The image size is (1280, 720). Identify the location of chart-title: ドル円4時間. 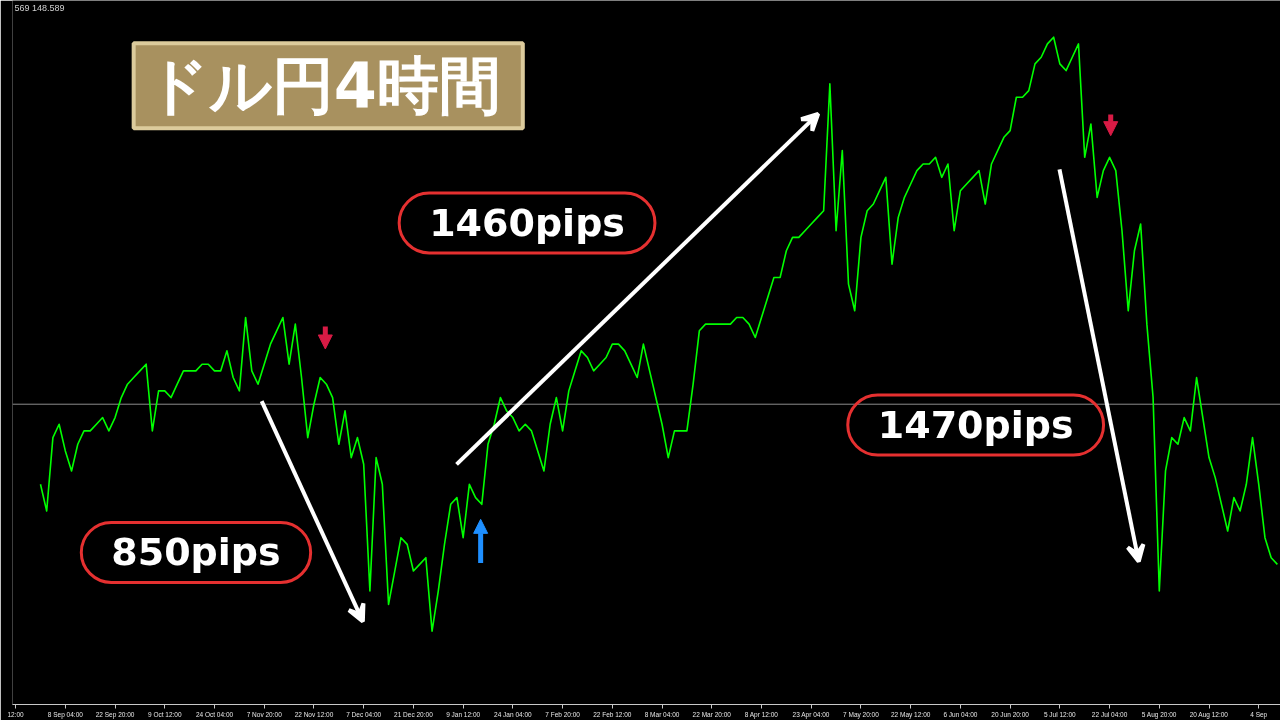
(323, 86).